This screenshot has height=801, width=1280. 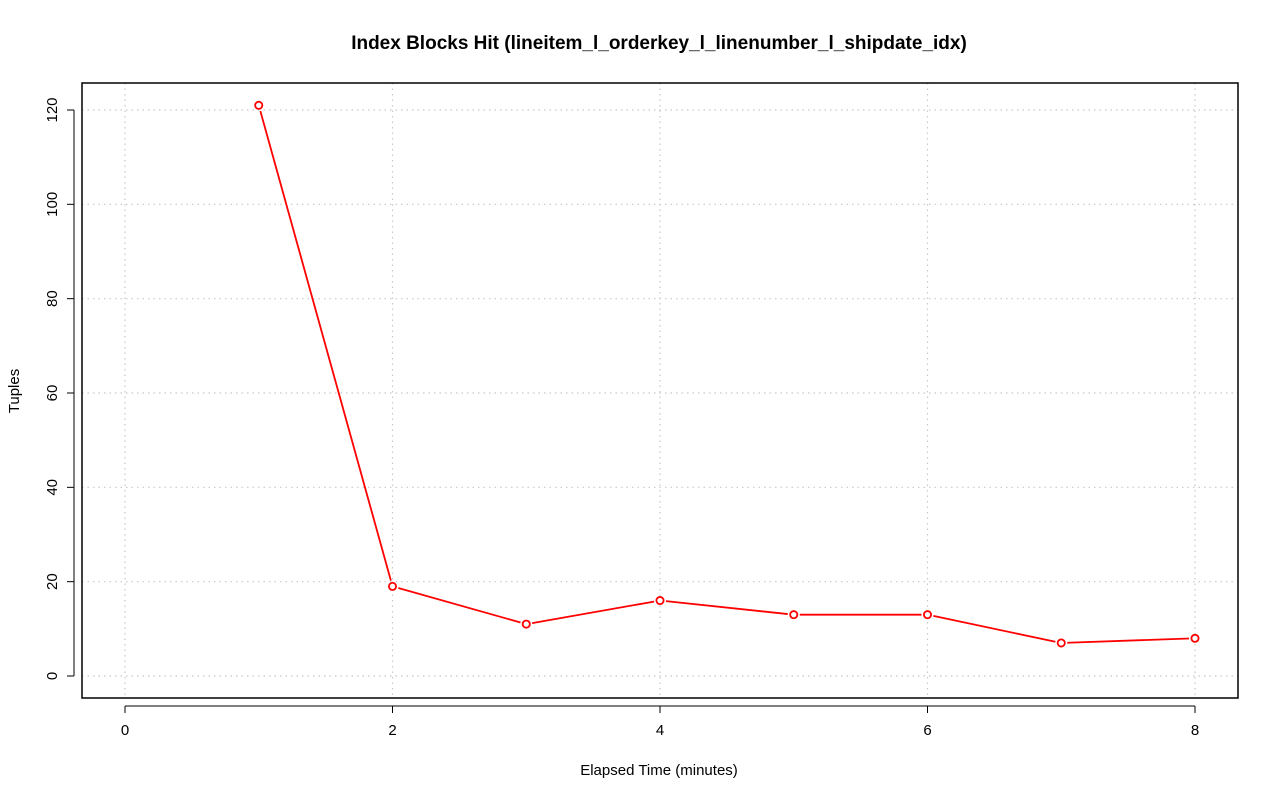 I want to click on y-tick-label: 0, so click(x=52, y=676).